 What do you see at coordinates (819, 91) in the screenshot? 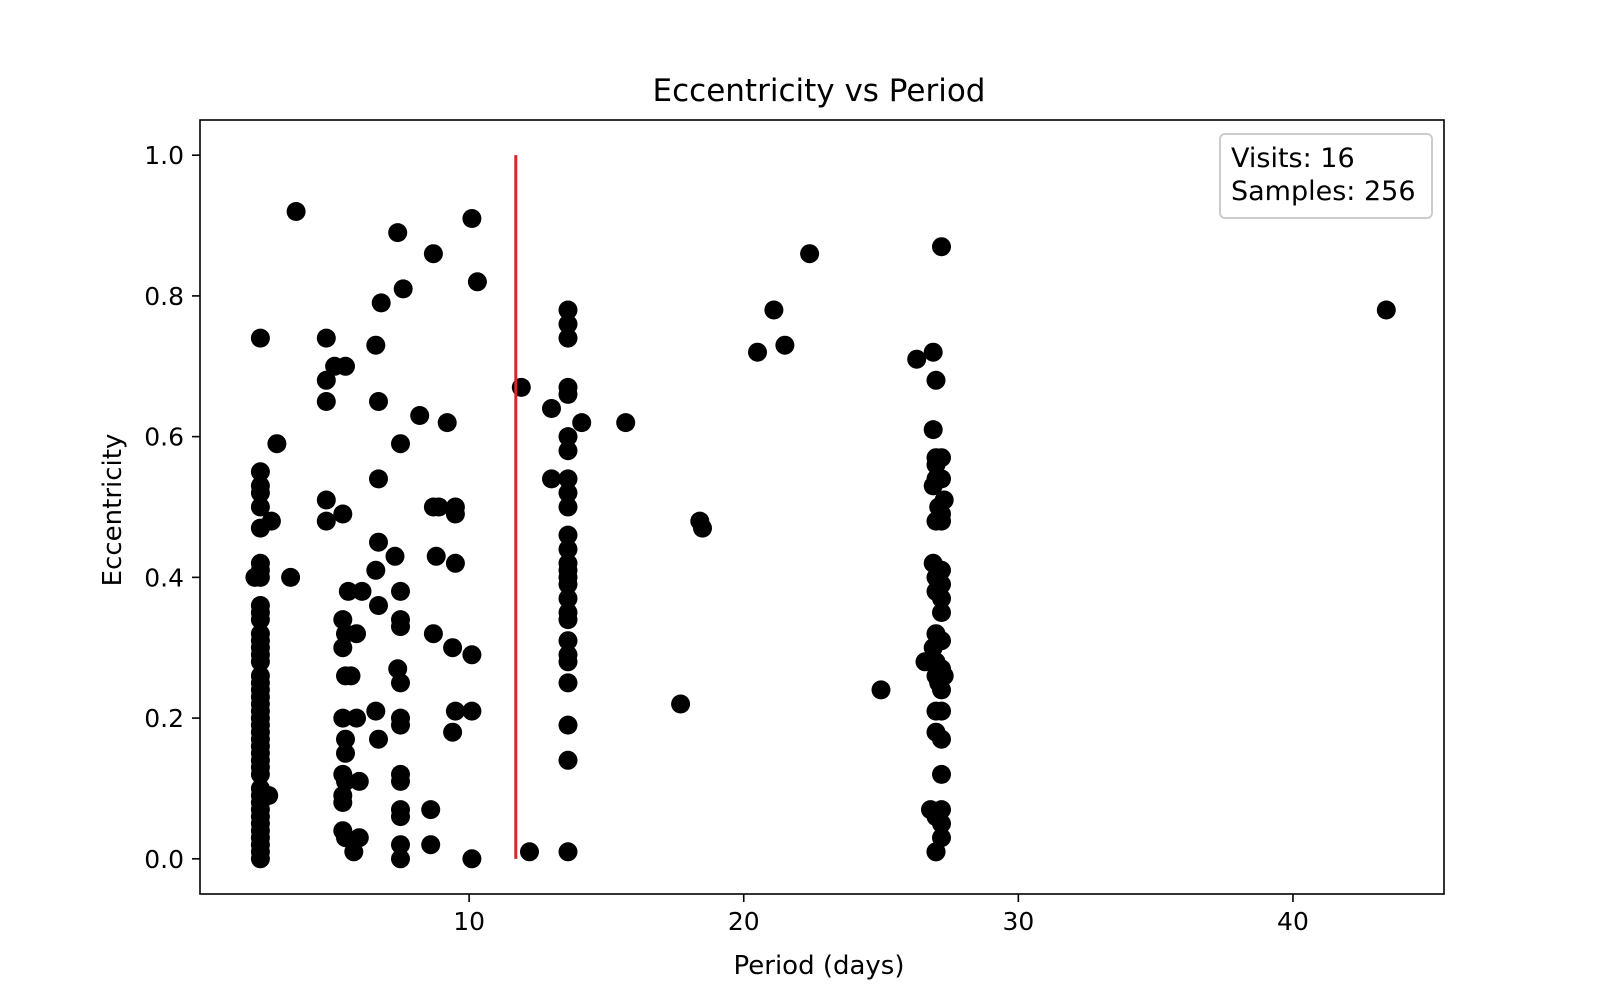
I see `chart-title: Eccentricity vs Period` at bounding box center [819, 91].